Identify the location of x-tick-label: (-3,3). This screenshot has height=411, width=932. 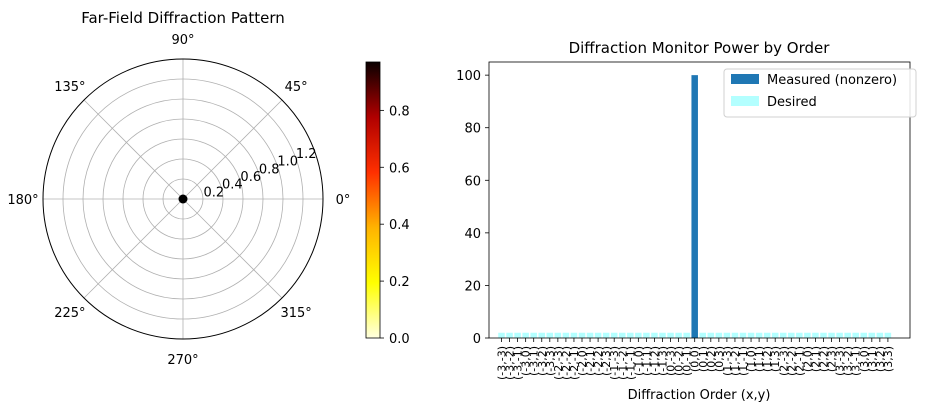
(550, 361).